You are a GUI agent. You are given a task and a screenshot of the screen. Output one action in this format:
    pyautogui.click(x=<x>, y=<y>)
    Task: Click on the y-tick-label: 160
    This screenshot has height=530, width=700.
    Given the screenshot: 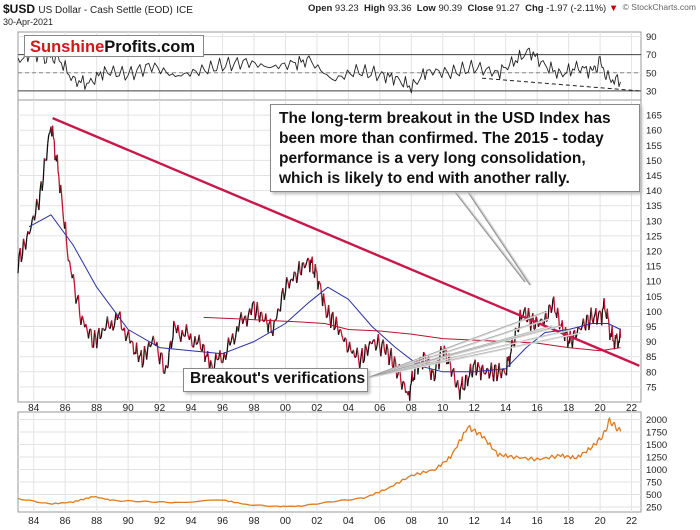 What is the action you would take?
    pyautogui.click(x=654, y=131)
    